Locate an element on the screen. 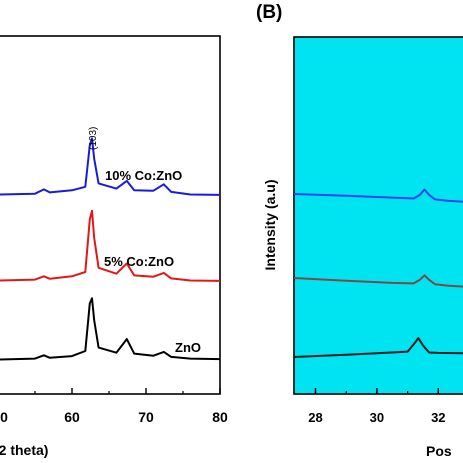 The width and height of the screenshot is (463, 463). panel-a-x-tick-label: 80 is located at coordinates (220, 417).